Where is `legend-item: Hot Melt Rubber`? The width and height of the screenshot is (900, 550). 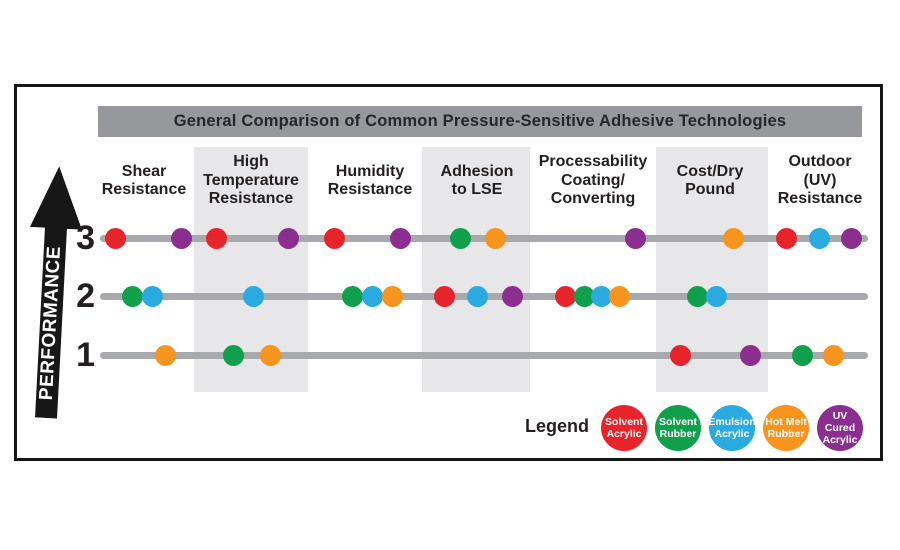
legend-item: Hot Melt Rubber is located at coordinates (786, 428).